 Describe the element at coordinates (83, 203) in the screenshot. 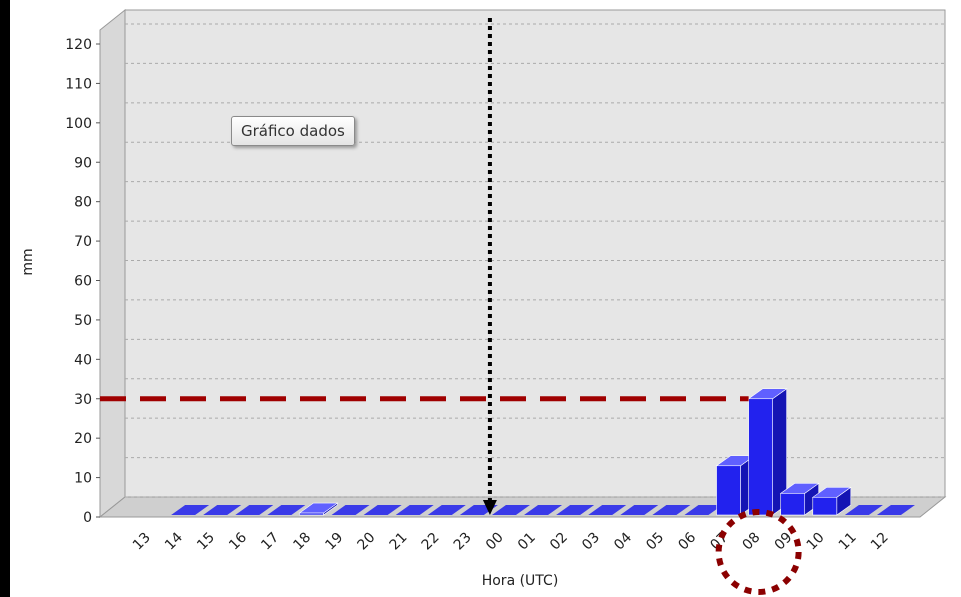

I see `y-tick-label: 80` at that location.